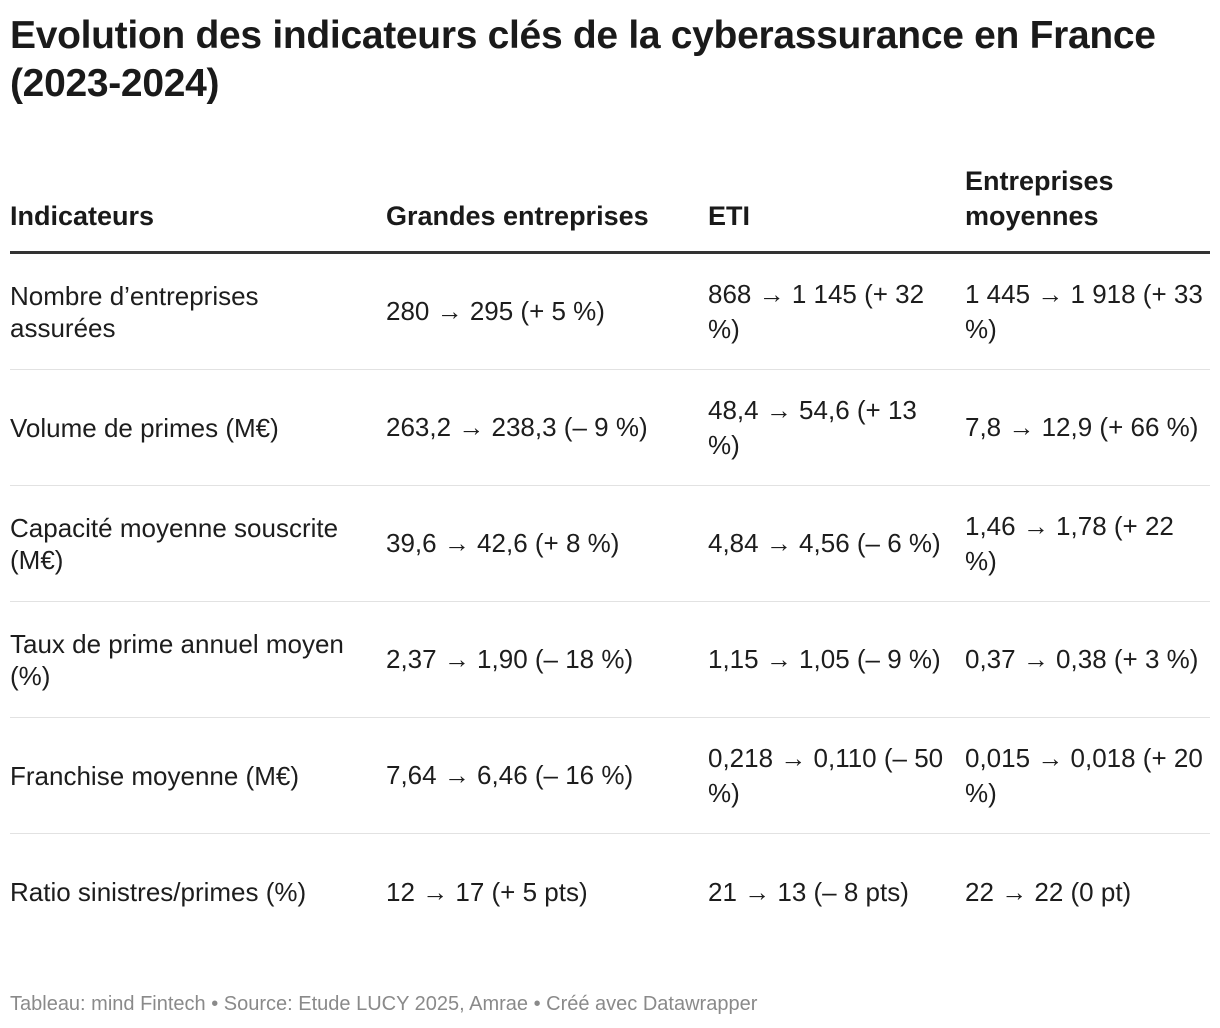 The width and height of the screenshot is (1220, 1028). I want to click on table-cell: 21 → 13 (– 8 pts), so click(808, 891).